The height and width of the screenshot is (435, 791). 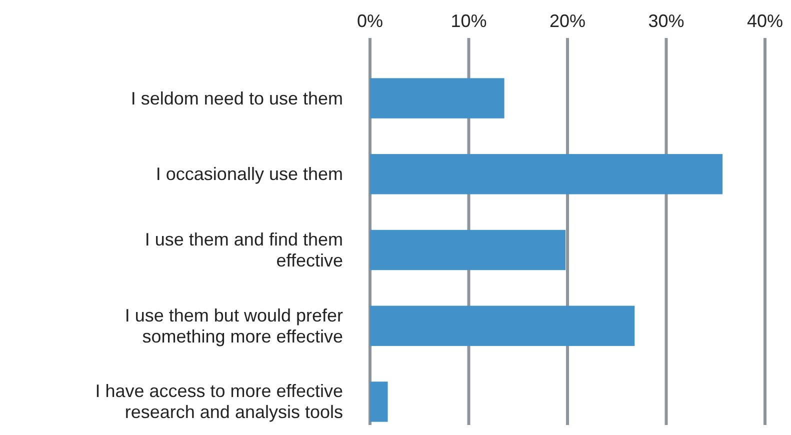 I want to click on y-tick-label: I have access to more effective research and analysis tools, so click(x=219, y=401).